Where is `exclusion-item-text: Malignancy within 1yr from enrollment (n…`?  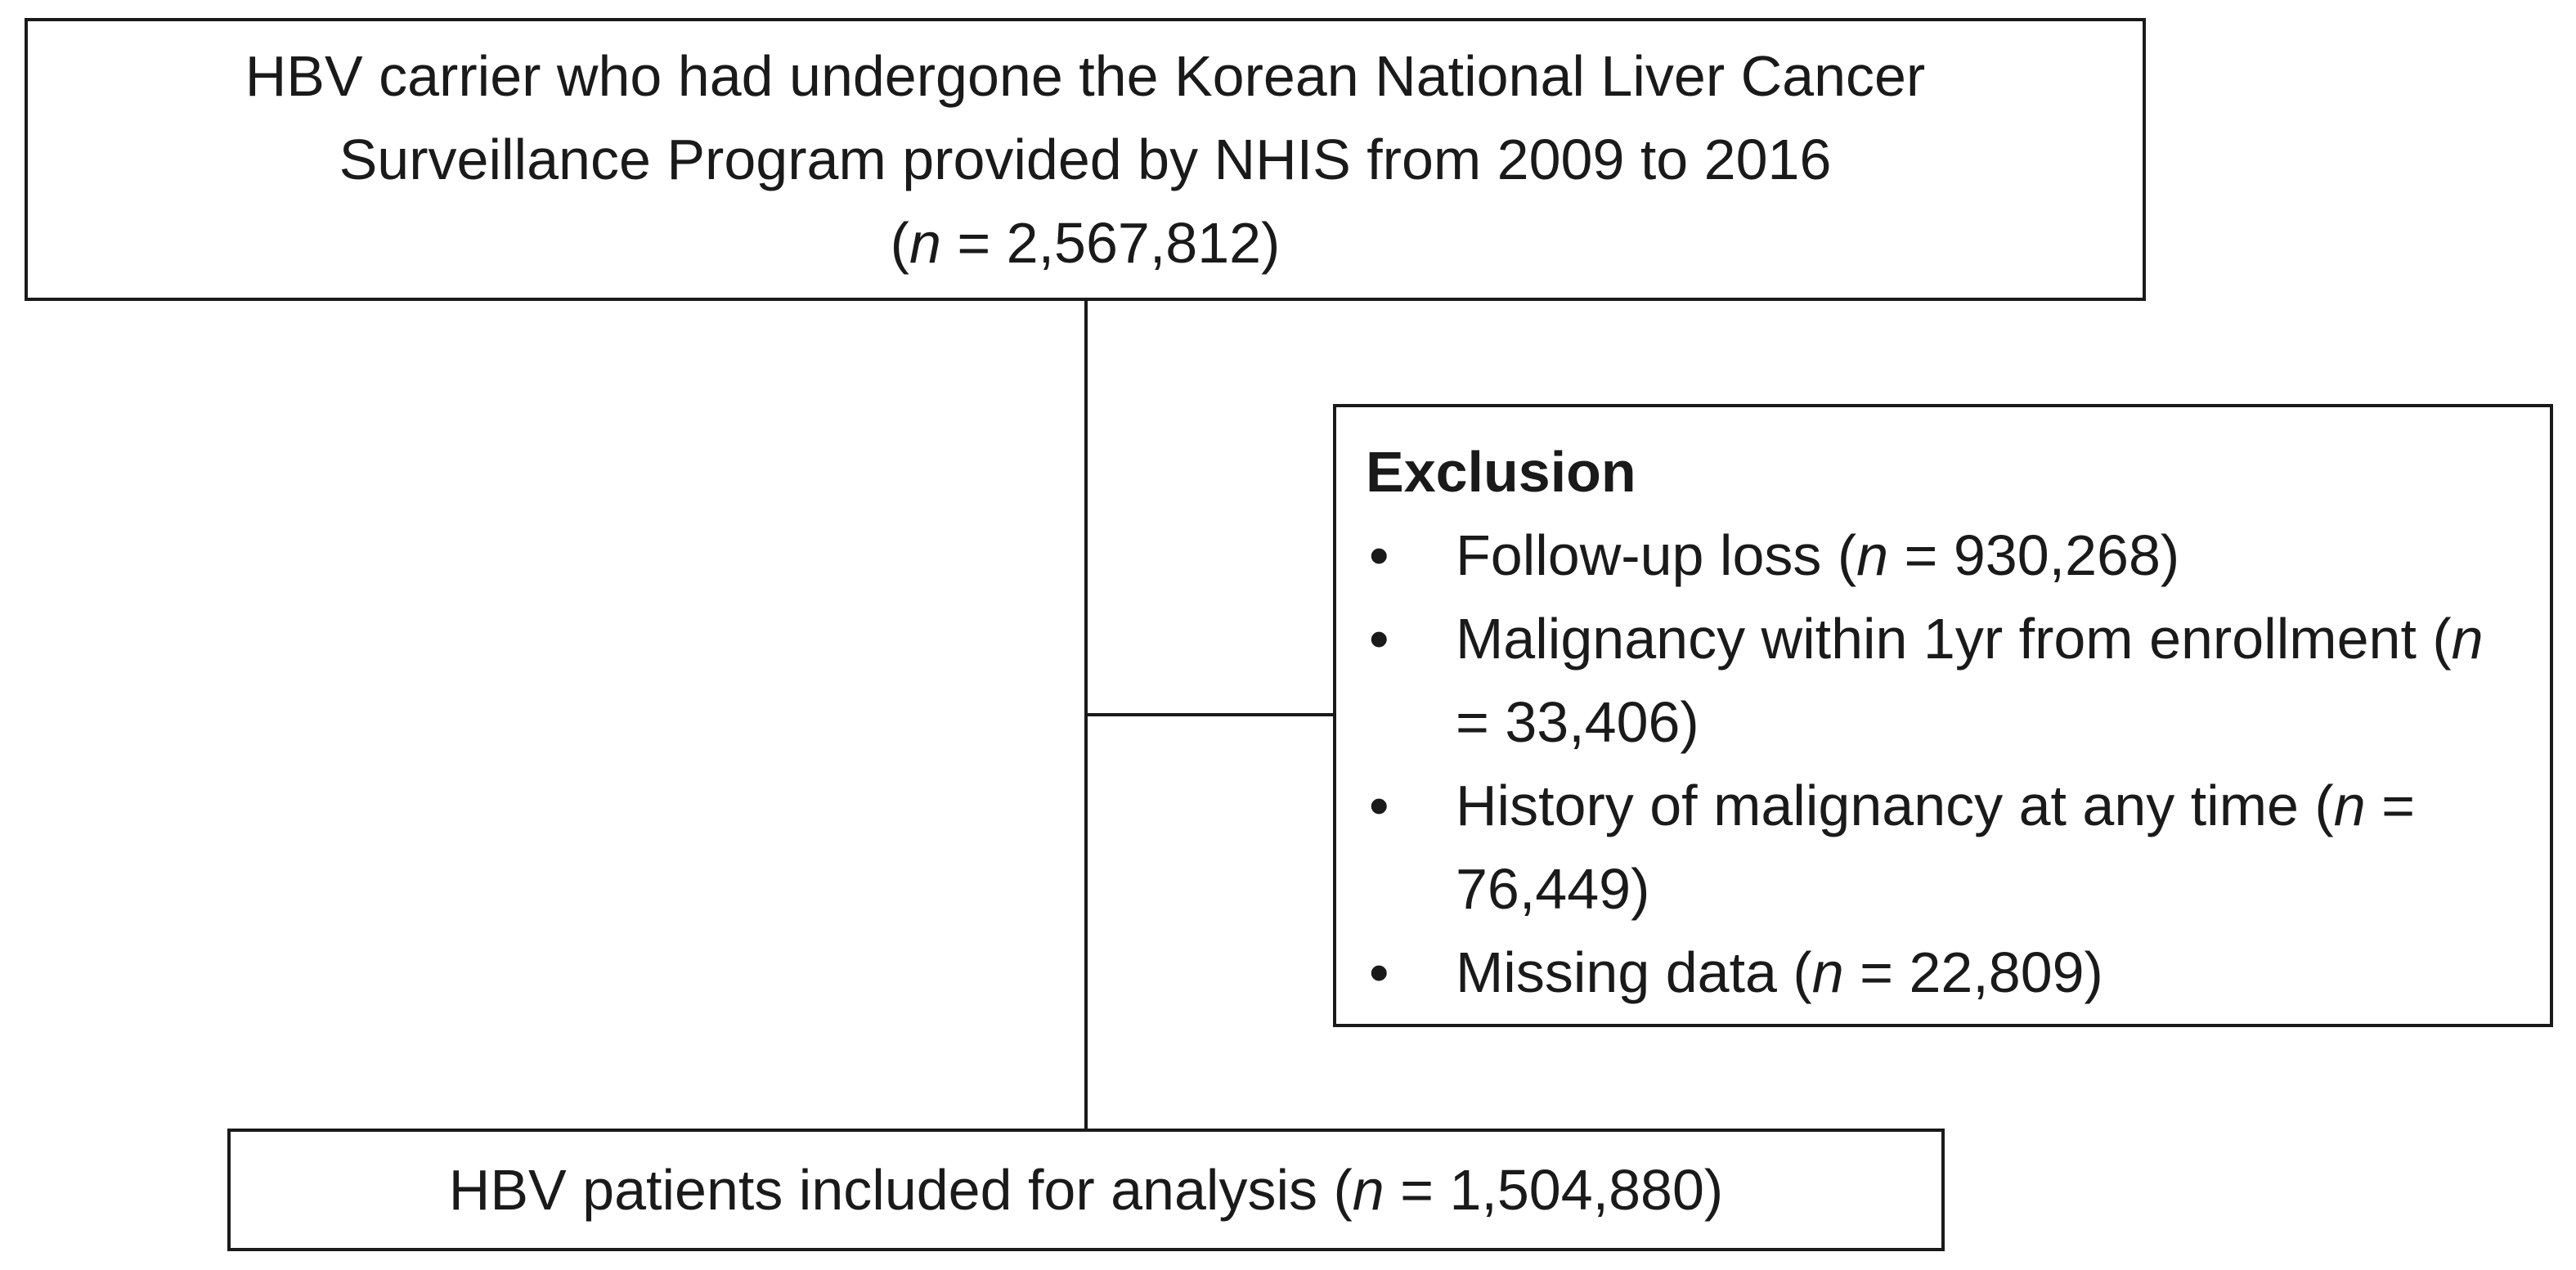
exclusion-item-text: Malignancy within 1yr from enrollment (n… is located at coordinates (1970, 680).